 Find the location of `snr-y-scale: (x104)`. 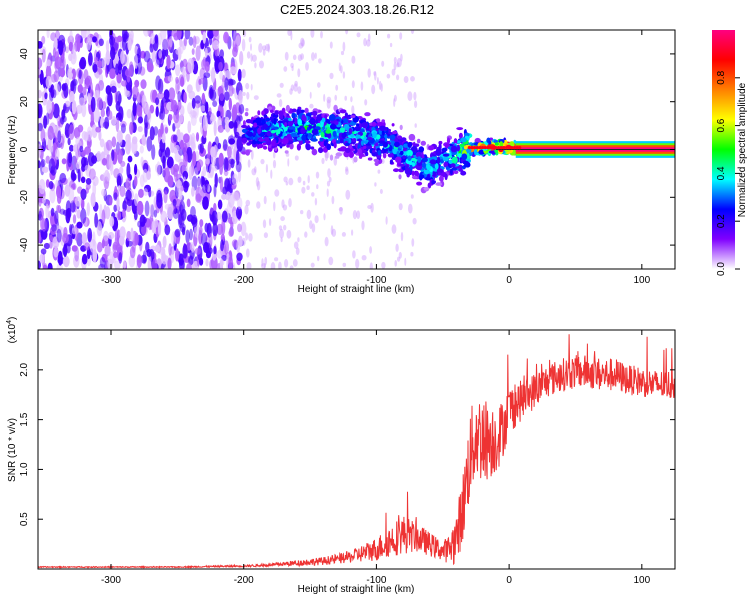

snr-y-scale: (x104) is located at coordinates (12, 330).